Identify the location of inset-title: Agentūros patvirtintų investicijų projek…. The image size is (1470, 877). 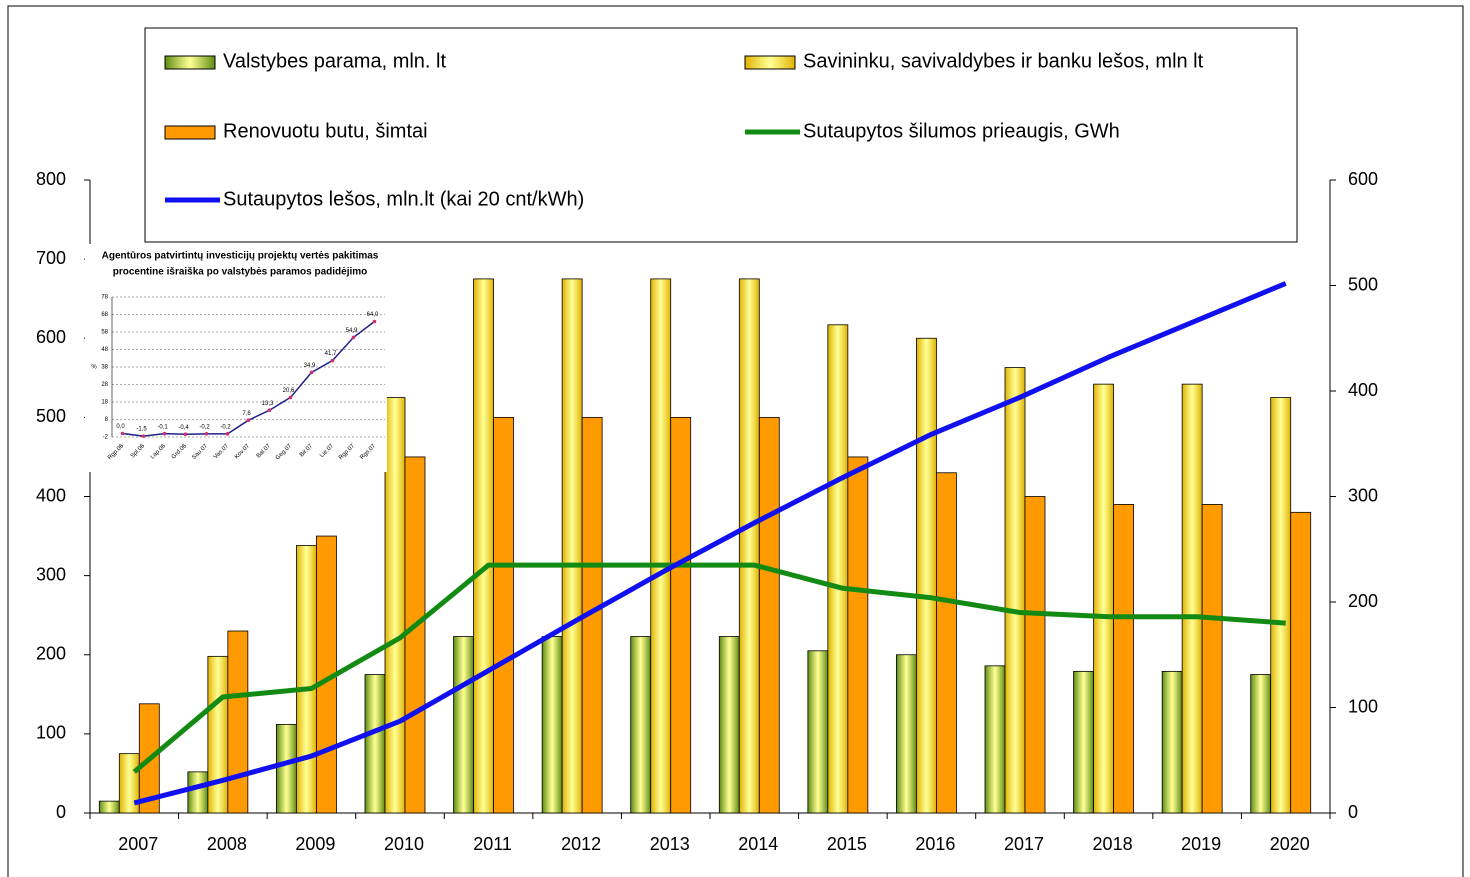
(240, 256).